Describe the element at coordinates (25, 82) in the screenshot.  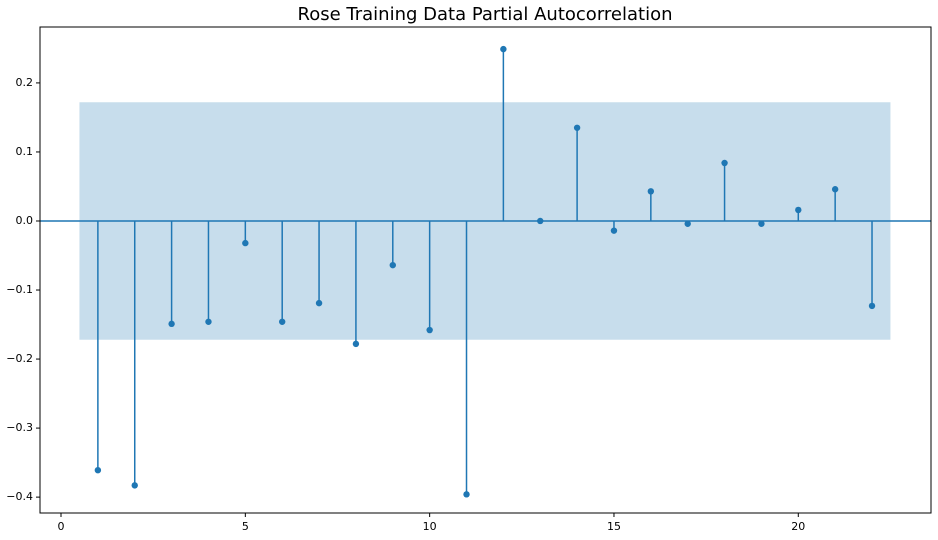
I see `y-tick-label: 0.2` at that location.